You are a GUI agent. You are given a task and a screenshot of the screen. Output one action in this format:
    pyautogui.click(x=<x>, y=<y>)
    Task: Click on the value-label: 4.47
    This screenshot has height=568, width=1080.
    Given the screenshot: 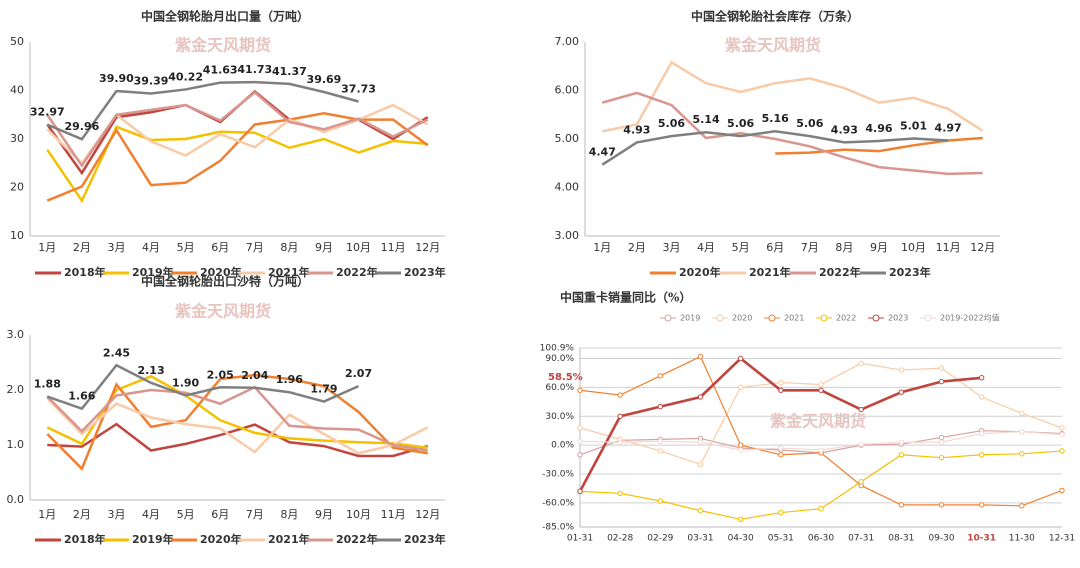 What is the action you would take?
    pyautogui.click(x=602, y=152)
    